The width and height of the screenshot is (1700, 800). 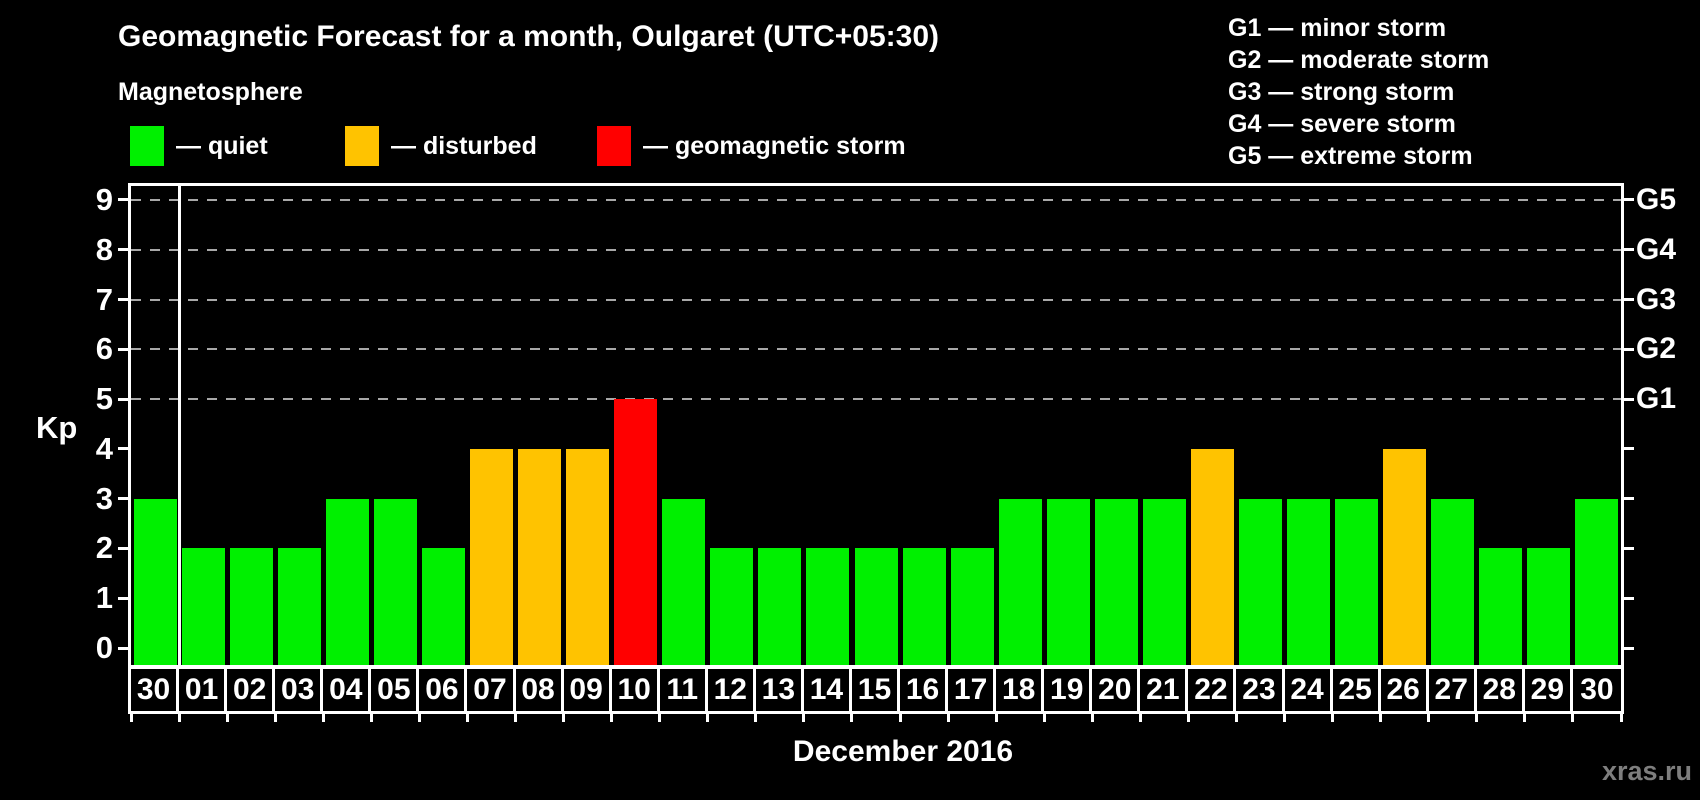 I want to click on g-scale-label-g5: G5, so click(x=1656, y=199).